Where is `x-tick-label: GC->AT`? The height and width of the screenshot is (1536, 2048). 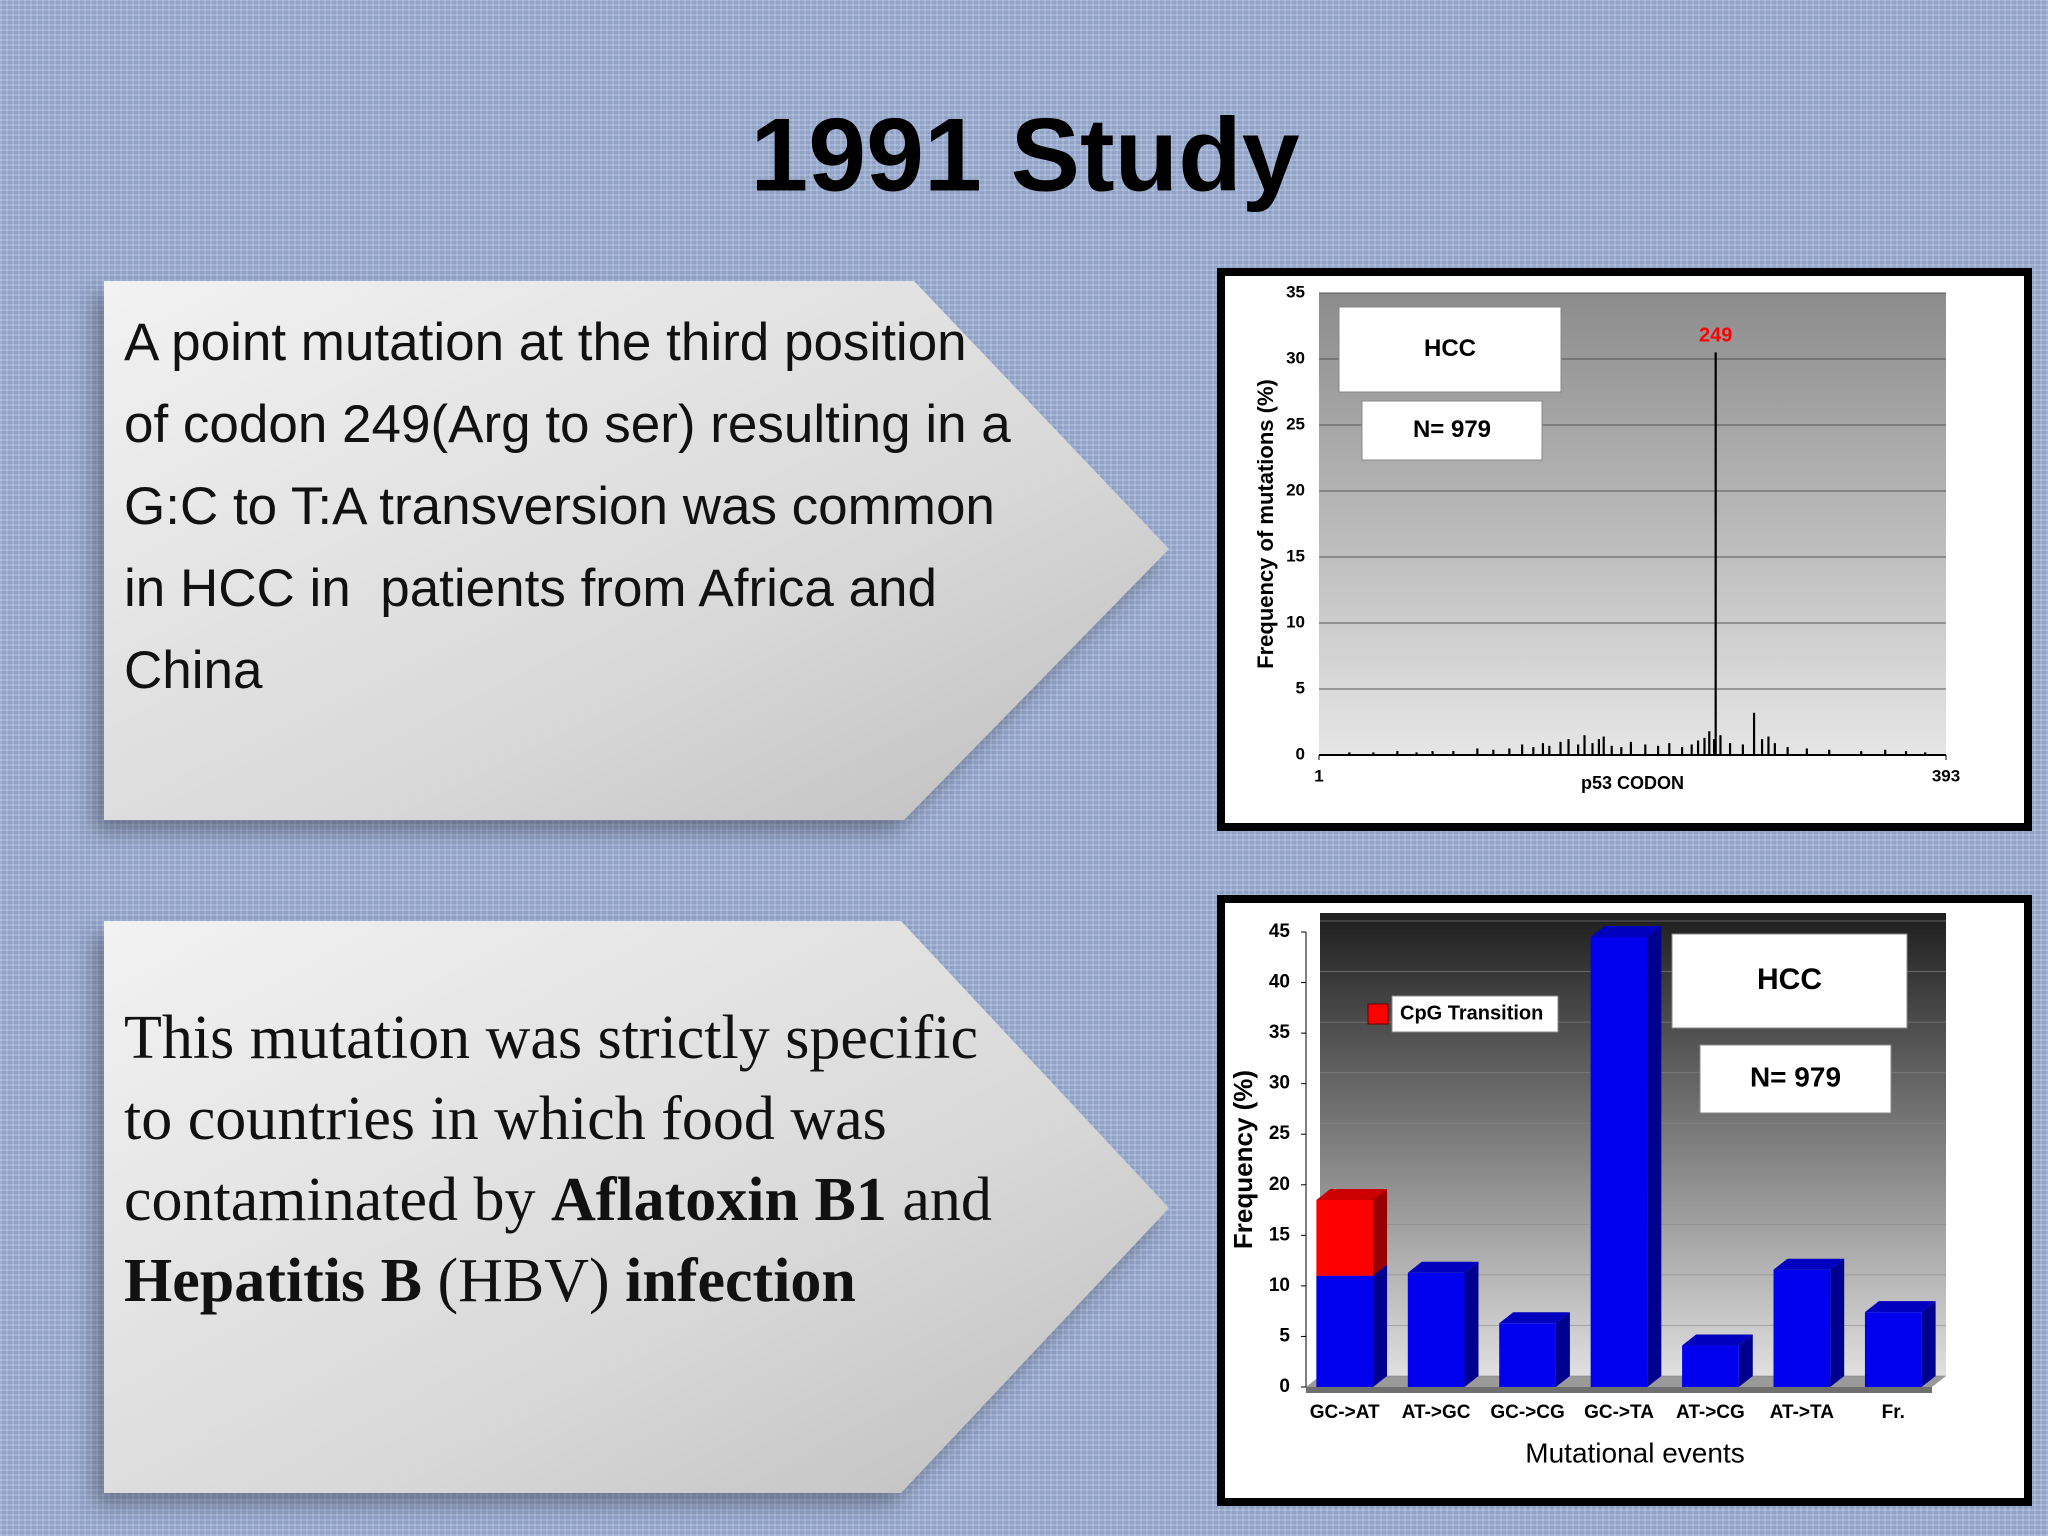 x-tick-label: GC->AT is located at coordinates (1345, 1412).